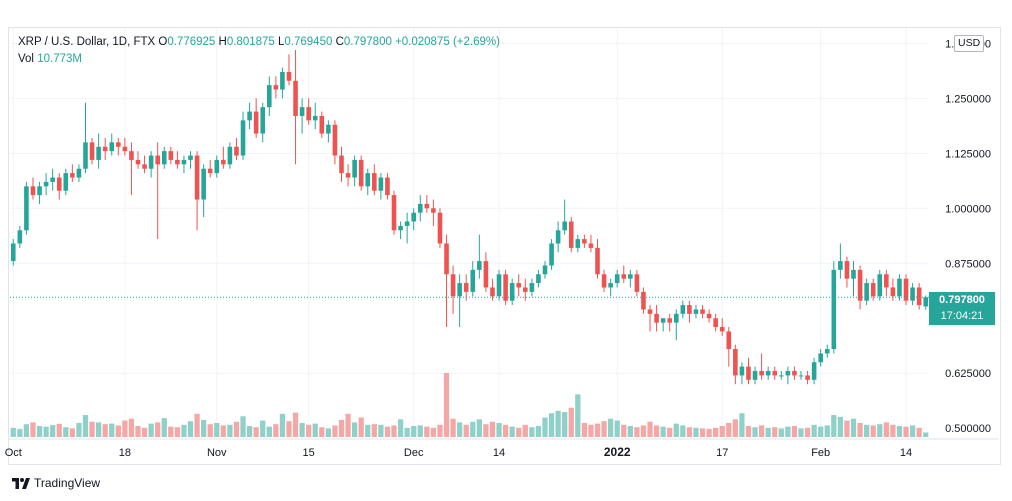 The width and height of the screenshot is (1012, 501). I want to click on tradingview-logo: TradingView, so click(56, 483).